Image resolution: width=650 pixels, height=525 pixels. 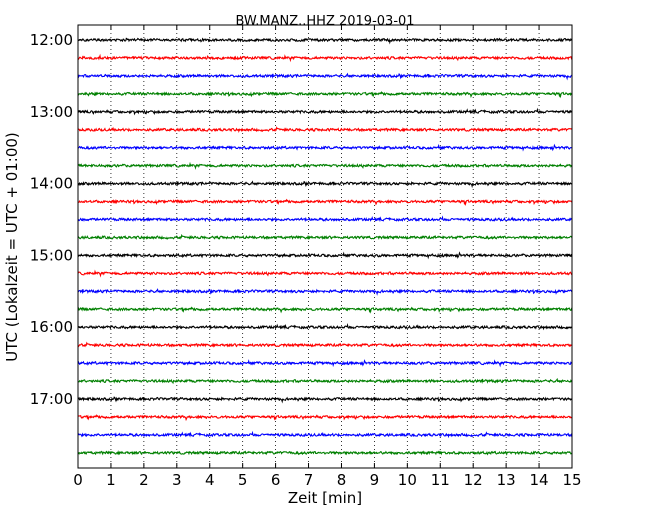 What do you see at coordinates (51, 184) in the screenshot?
I see `y-tick-label: 14:00` at bounding box center [51, 184].